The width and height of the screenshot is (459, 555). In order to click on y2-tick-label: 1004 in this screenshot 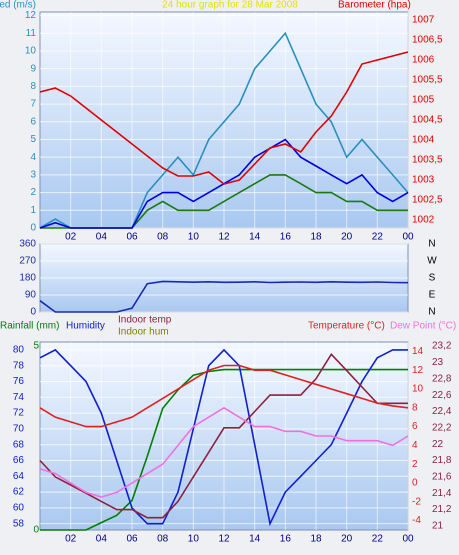, I will do `click(423, 140)`.